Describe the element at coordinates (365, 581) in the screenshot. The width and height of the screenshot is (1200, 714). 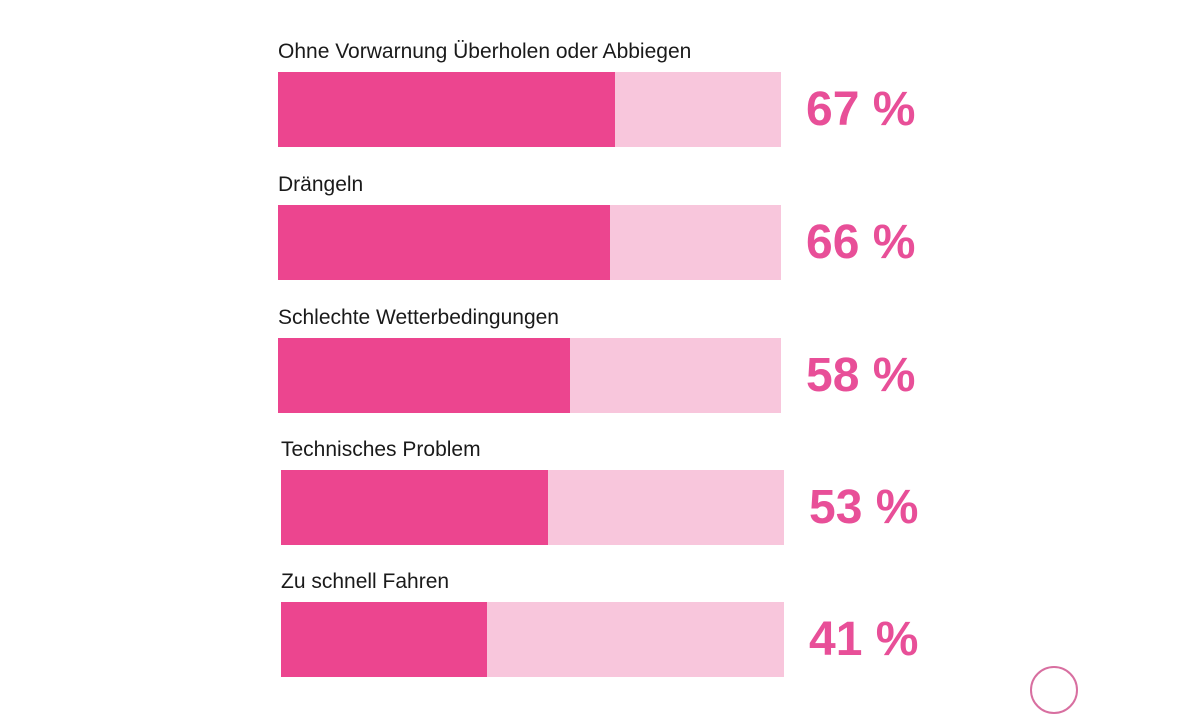
I see `category-label: Zu schnell Fahren` at that location.